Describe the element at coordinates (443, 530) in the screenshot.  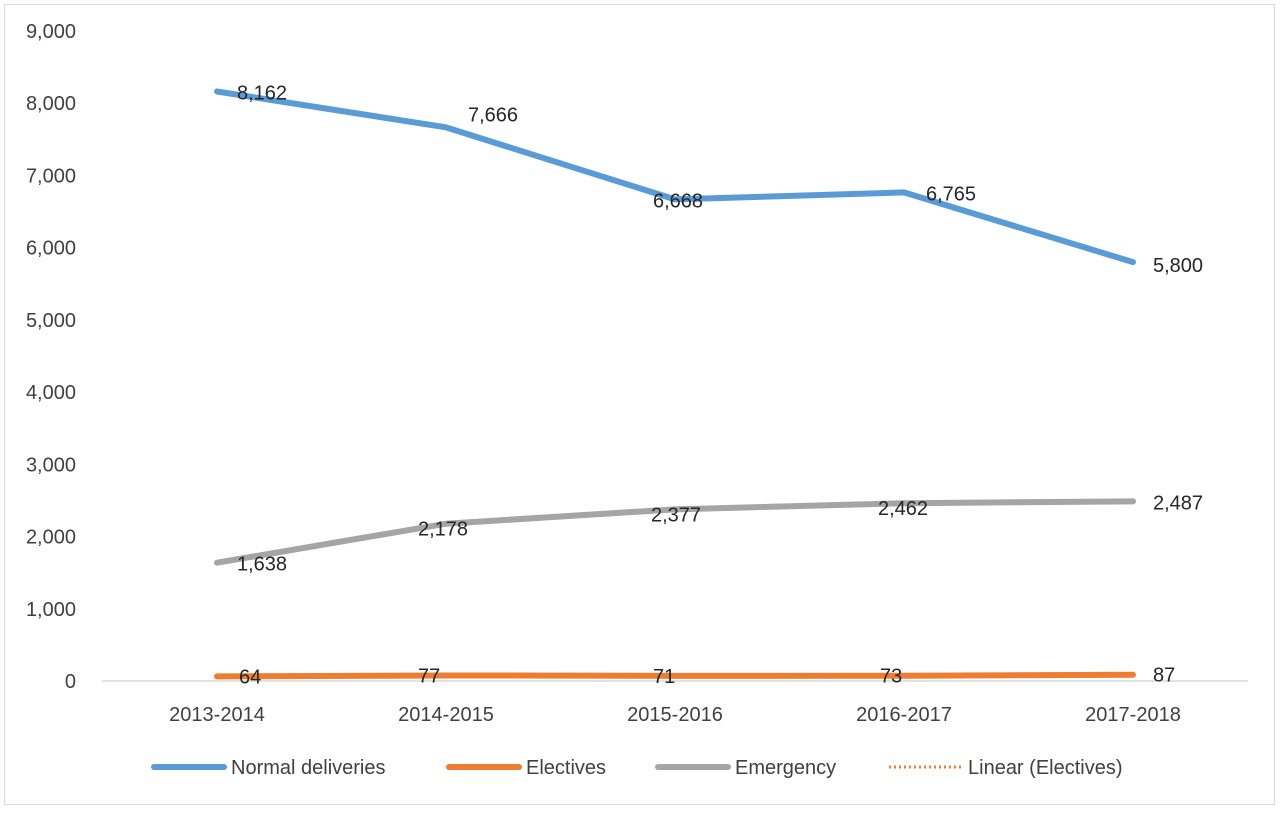
I see `data-label-emergency: 2,178` at that location.